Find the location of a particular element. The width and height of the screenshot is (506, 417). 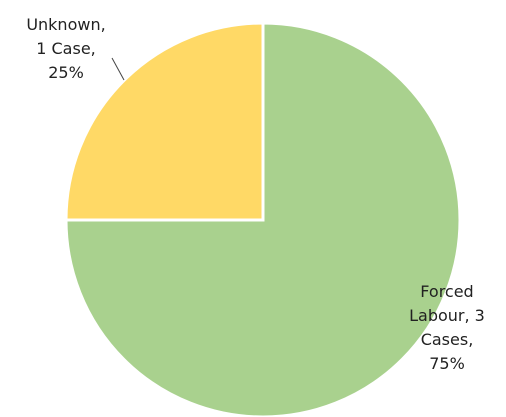

slice-label-line: Unknown, is located at coordinates (65, 24).